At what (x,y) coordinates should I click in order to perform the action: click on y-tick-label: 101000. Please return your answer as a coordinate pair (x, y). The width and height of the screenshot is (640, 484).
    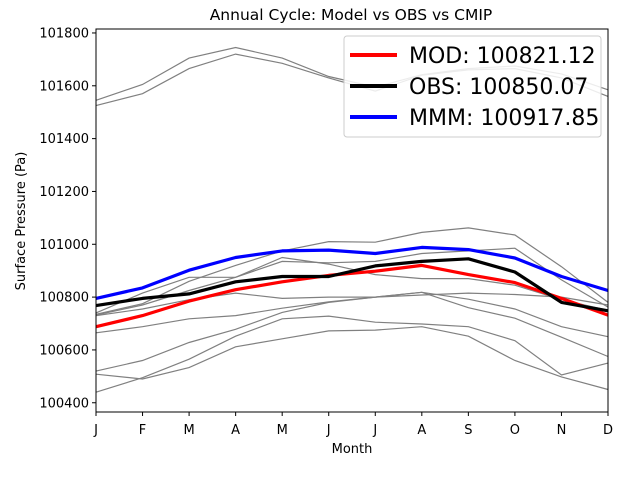
    Looking at the image, I should click on (64, 245).